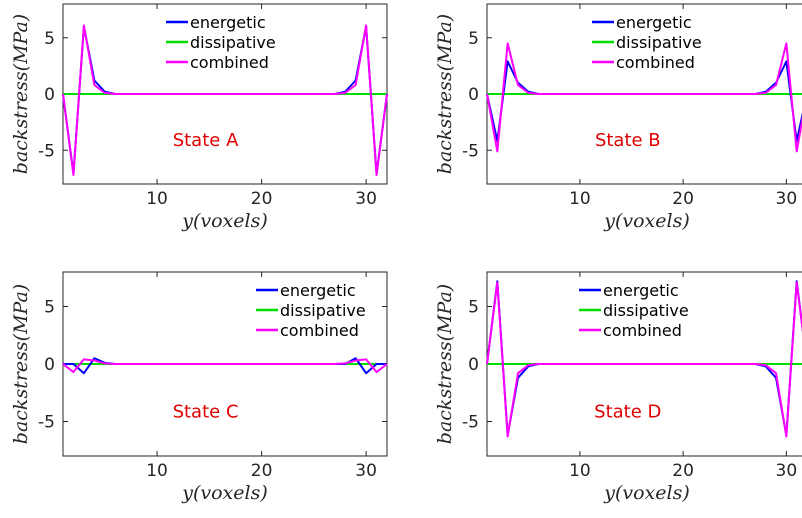 This screenshot has height=518, width=802. What do you see at coordinates (206, 411) in the screenshot?
I see `state-label: State C` at bounding box center [206, 411].